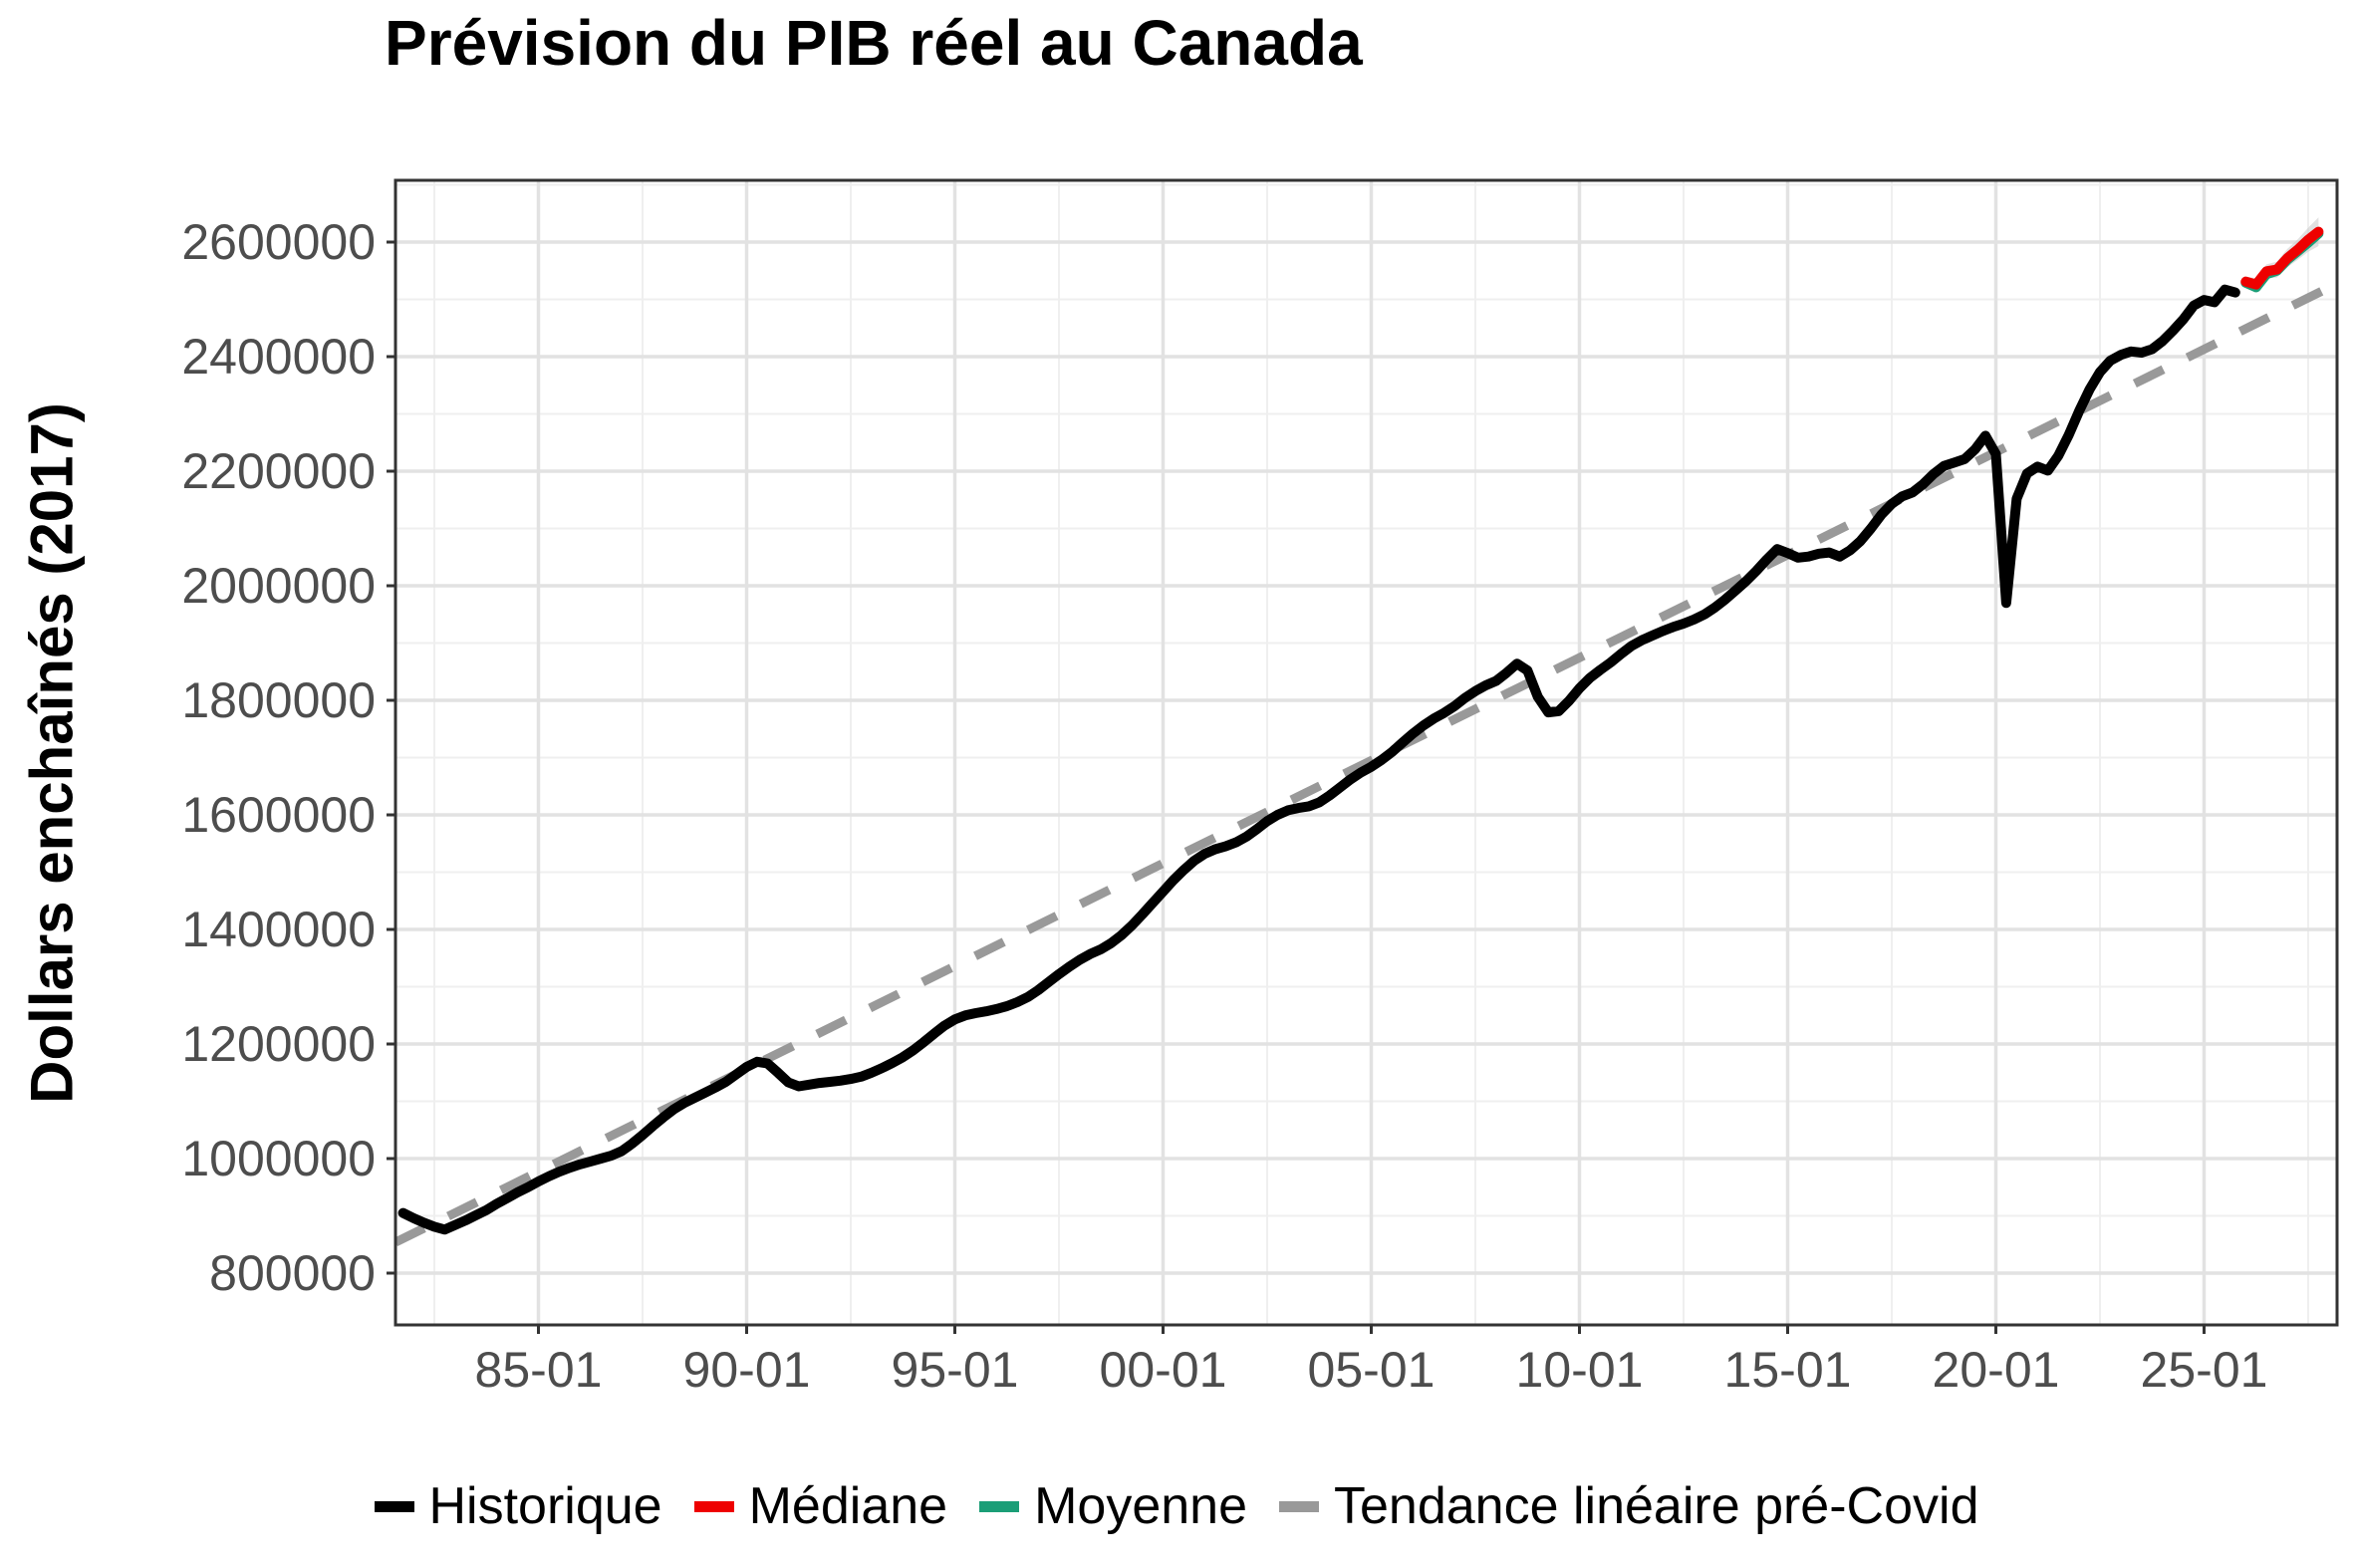  I want to click on x-tick-label: 85-01, so click(539, 1370).